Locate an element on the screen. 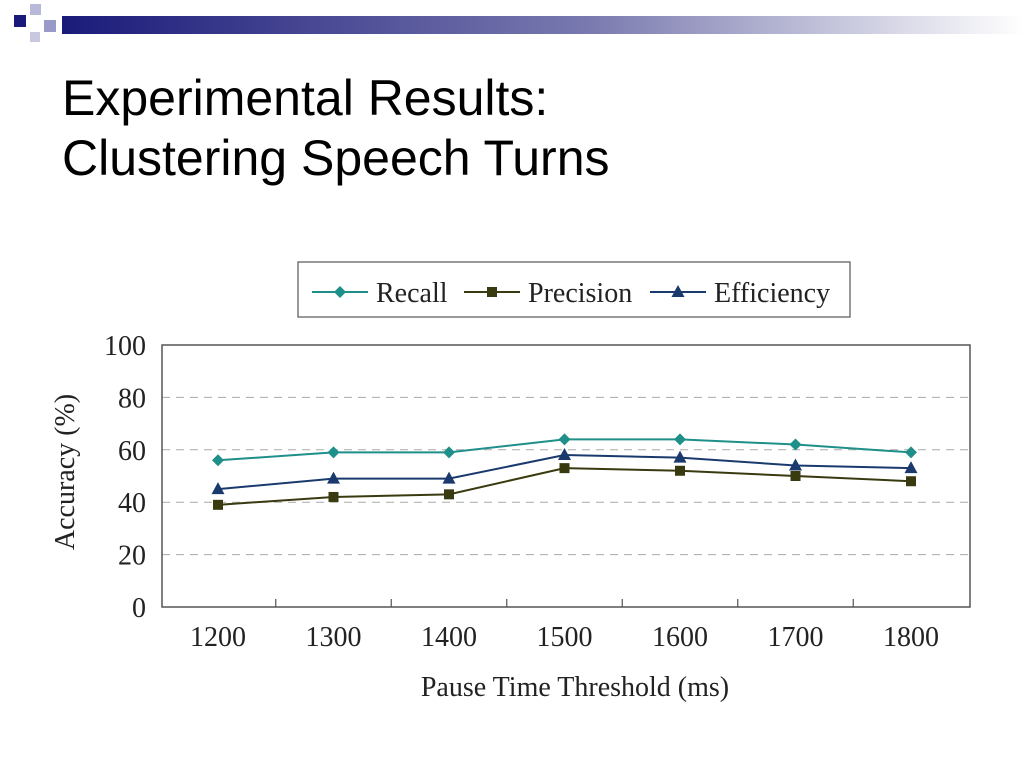  series-line-precision is located at coordinates (564, 486).